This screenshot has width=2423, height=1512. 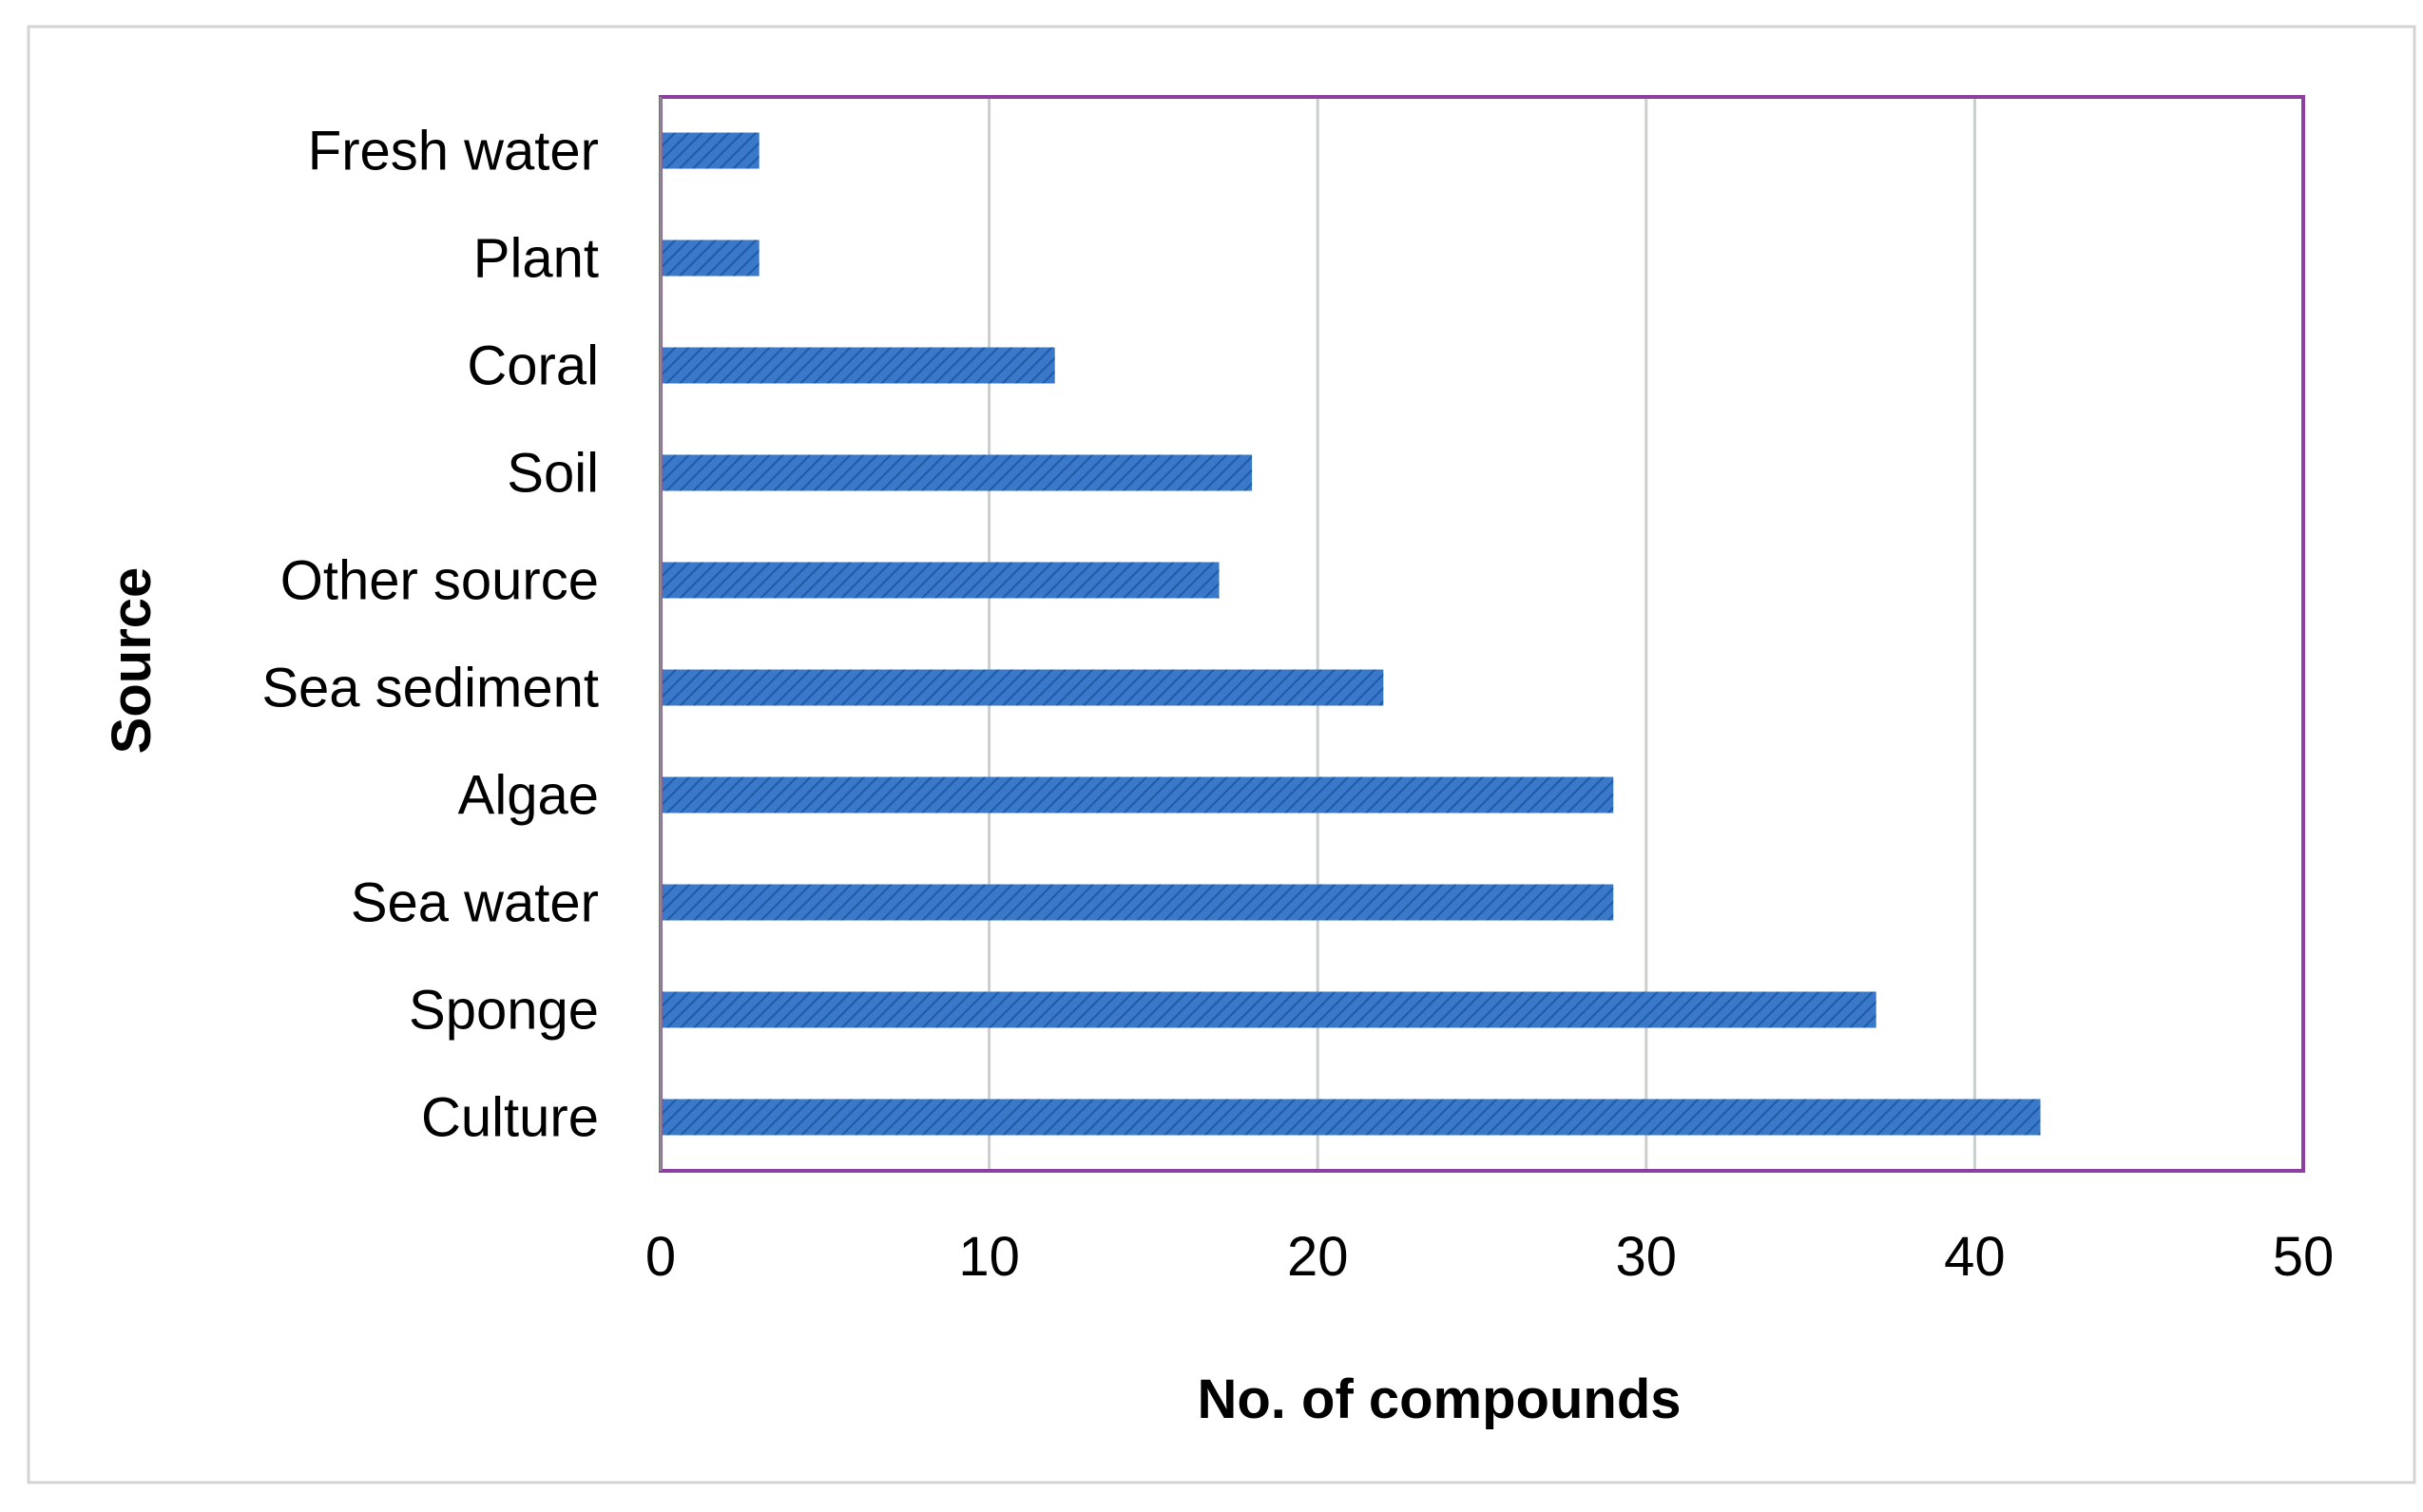 What do you see at coordinates (1269, 1009) in the screenshot?
I see `bar-sponge` at bounding box center [1269, 1009].